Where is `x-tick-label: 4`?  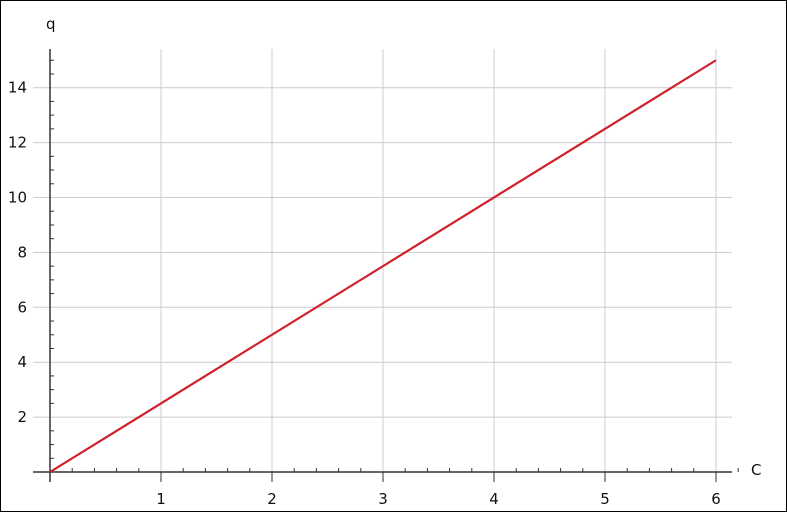
x-tick-label: 4 is located at coordinates (494, 499).